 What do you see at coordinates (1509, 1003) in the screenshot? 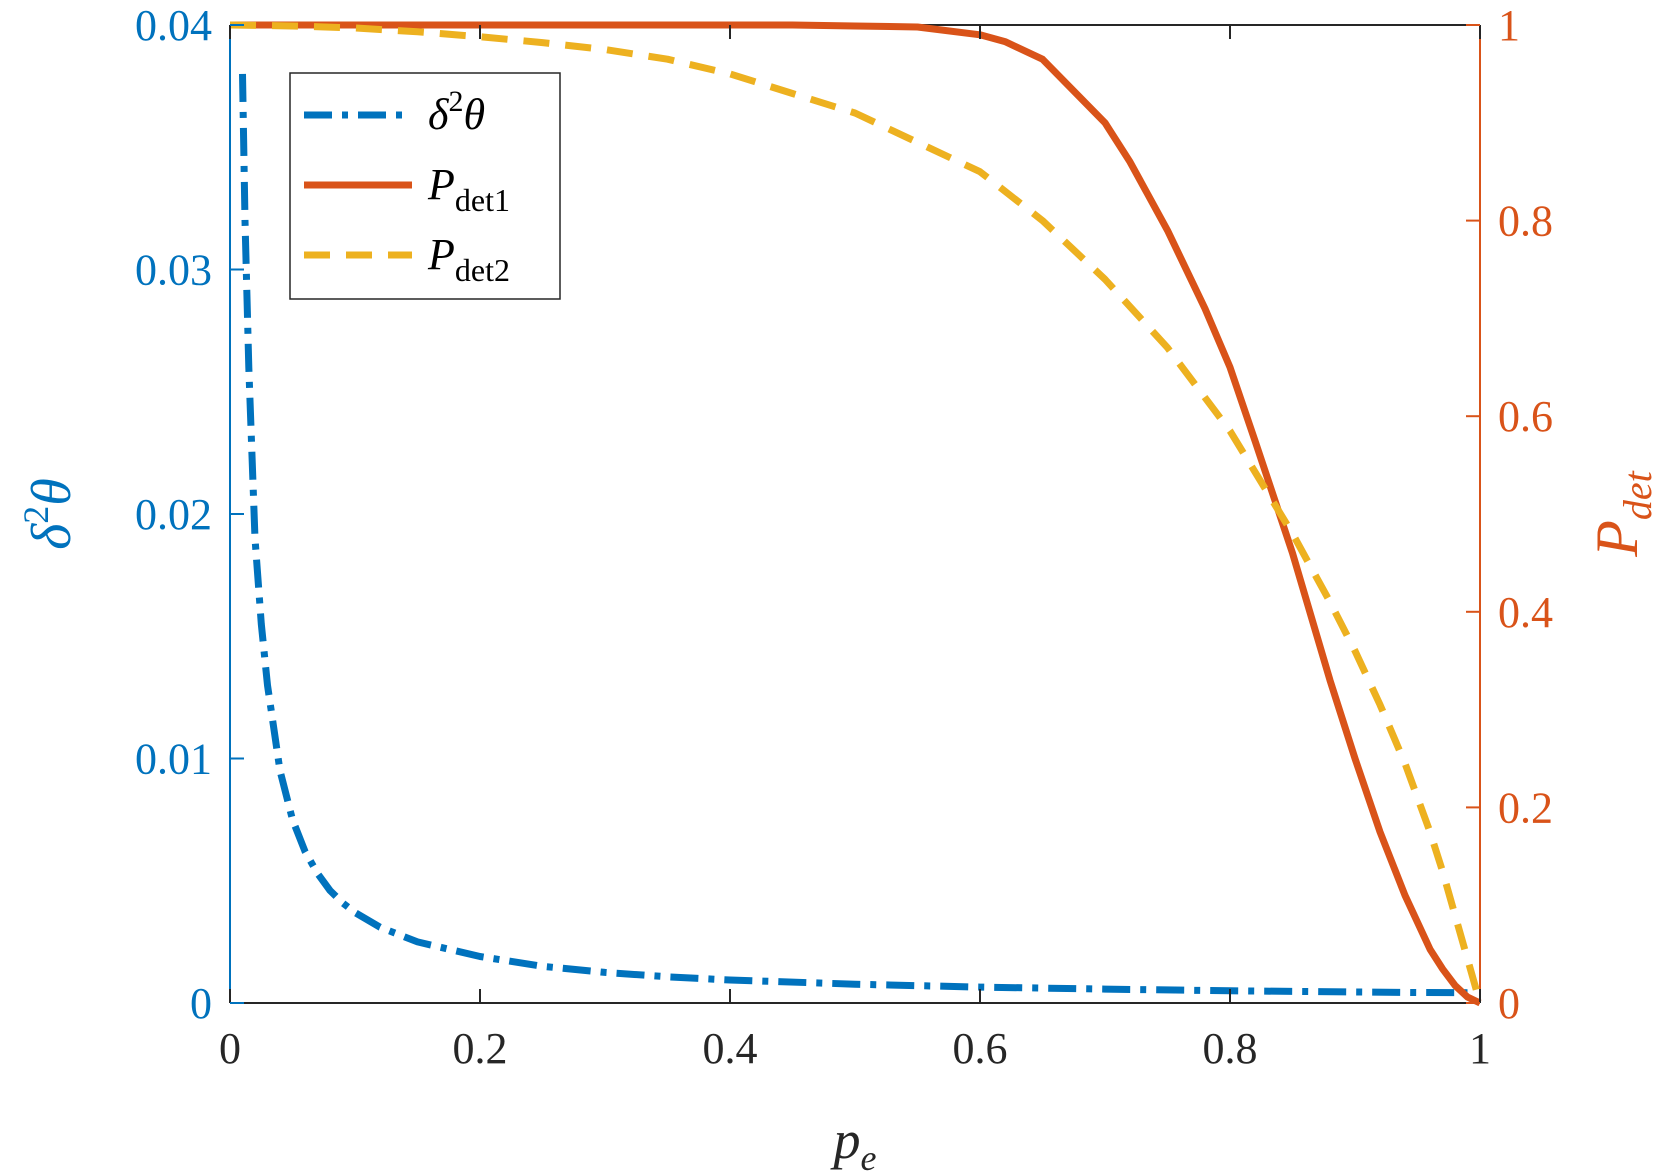
I see `y-right-tick-label: 0` at bounding box center [1509, 1003].